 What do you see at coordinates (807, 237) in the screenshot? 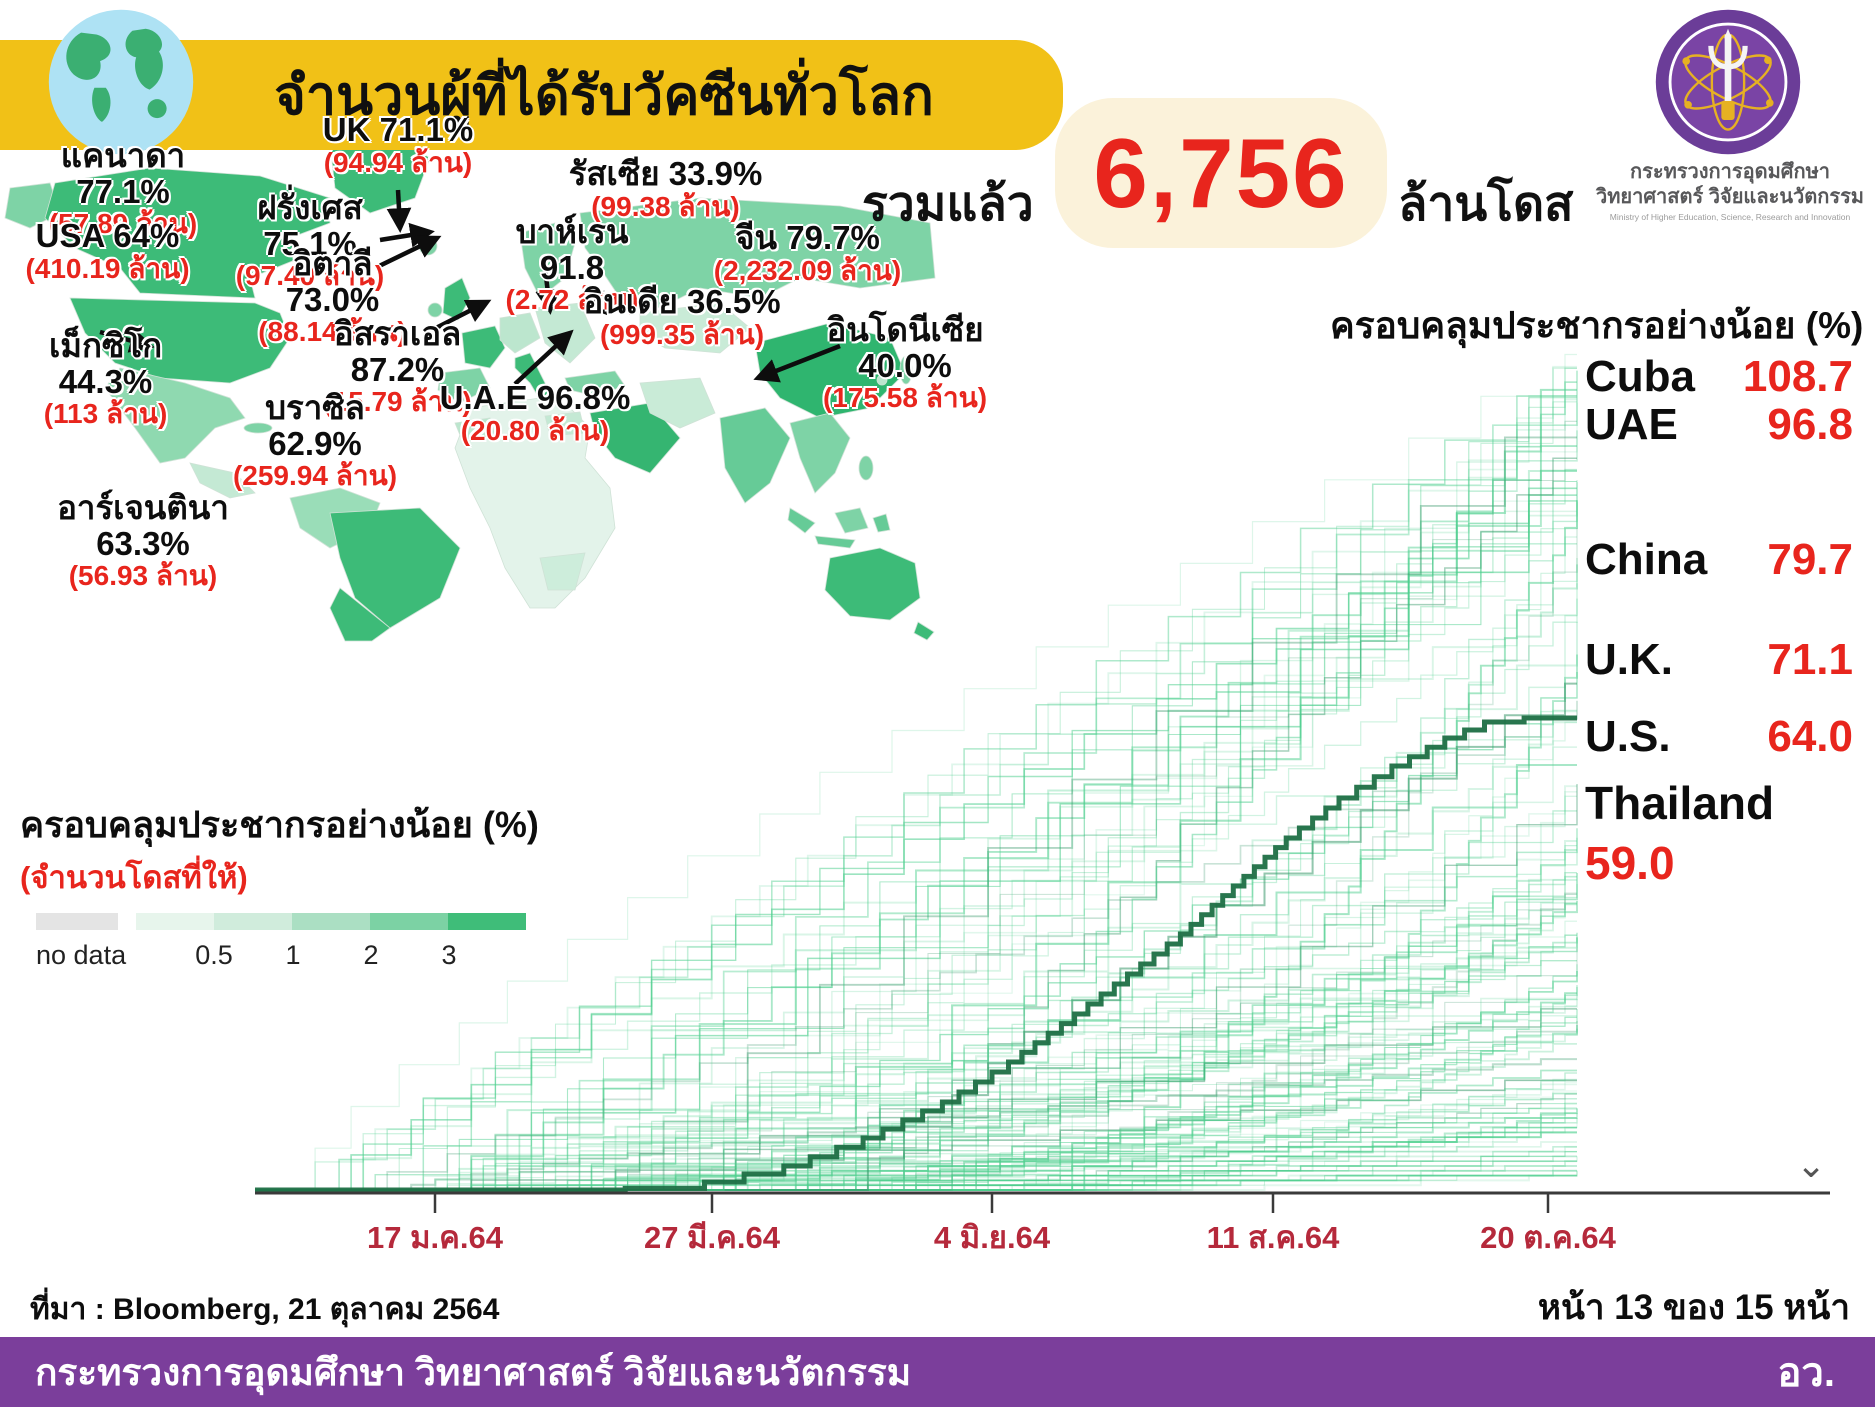
I see `country-coverage: จีน 79.7%` at bounding box center [807, 237].